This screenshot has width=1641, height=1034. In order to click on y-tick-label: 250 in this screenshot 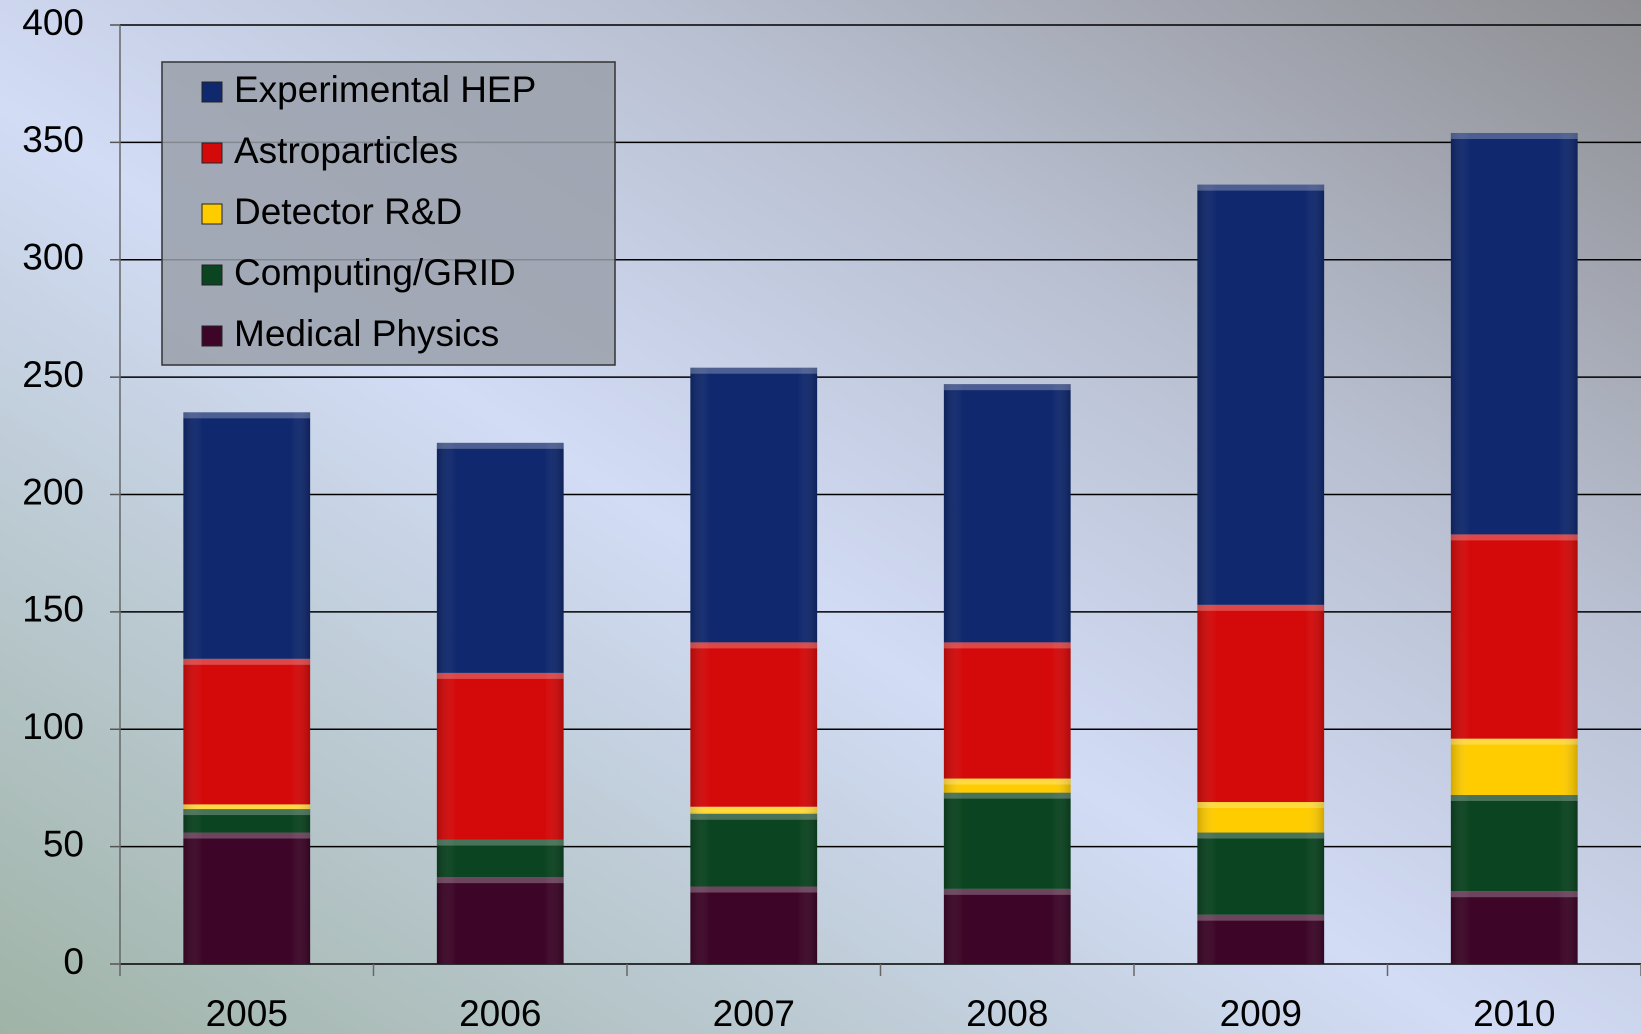, I will do `click(53, 374)`.